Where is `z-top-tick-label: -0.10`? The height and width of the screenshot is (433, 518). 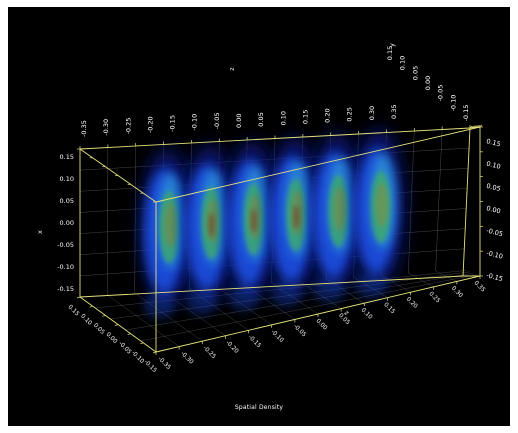
z-top-tick-label: -0.10 is located at coordinates (195, 122).